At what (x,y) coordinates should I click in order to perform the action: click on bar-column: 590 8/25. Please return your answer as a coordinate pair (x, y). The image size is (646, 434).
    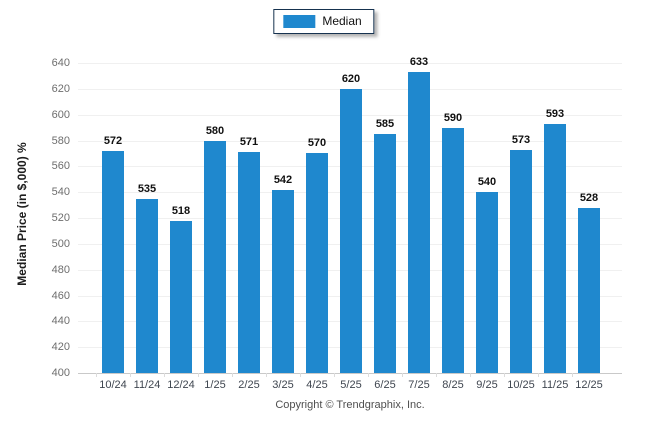
    Looking at the image, I should click on (453, 227).